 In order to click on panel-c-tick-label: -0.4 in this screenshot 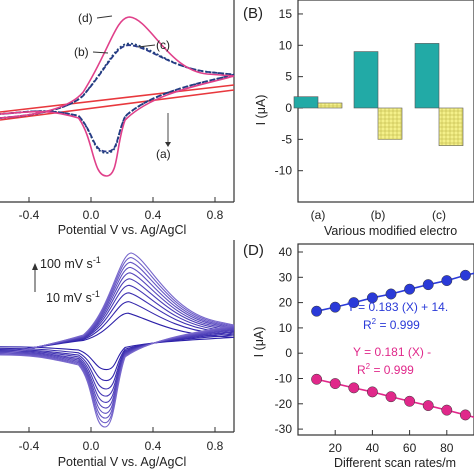, I will do `click(29, 446)`.